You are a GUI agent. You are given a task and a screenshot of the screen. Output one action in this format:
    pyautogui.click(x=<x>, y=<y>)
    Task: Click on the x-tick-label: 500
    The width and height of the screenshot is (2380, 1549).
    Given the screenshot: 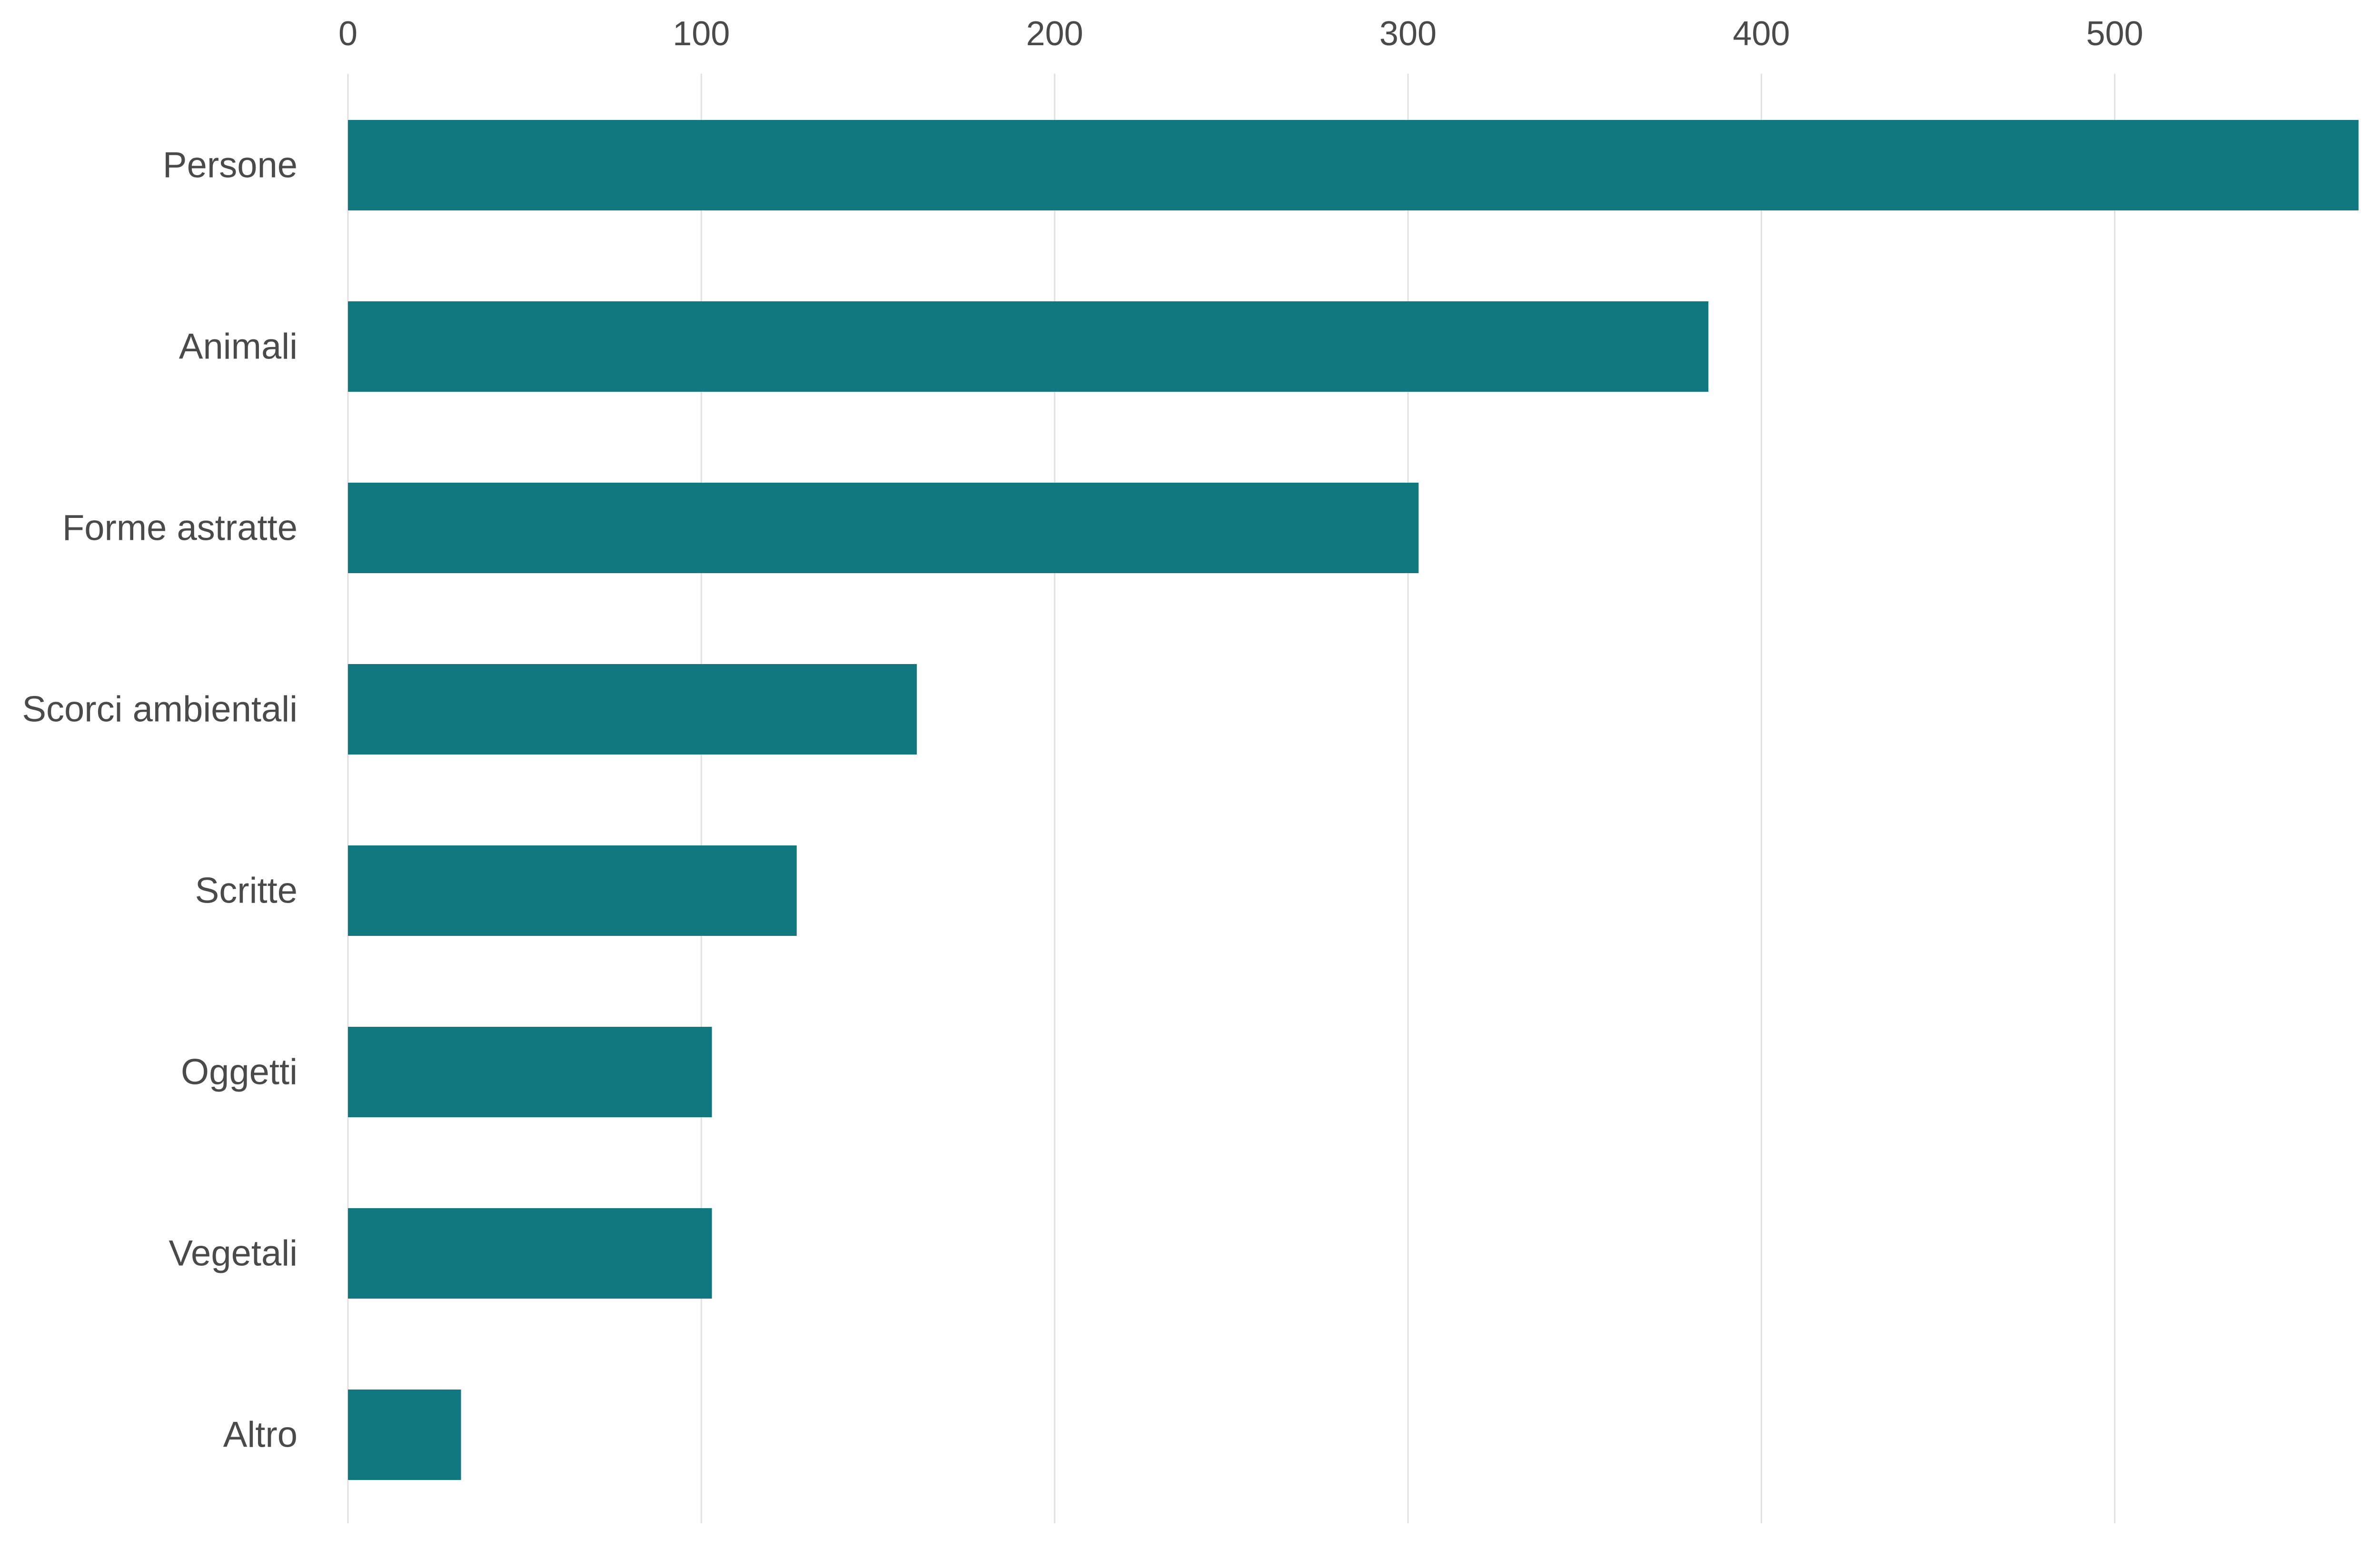 What is the action you would take?
    pyautogui.click(x=2114, y=34)
    